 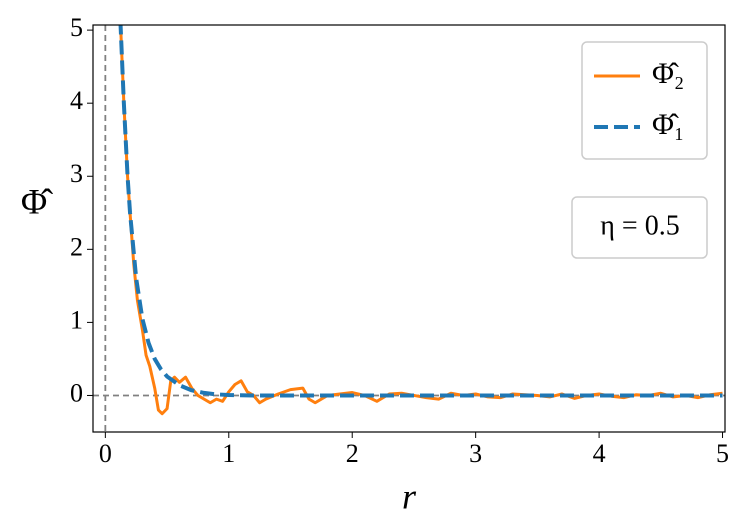 I want to click on legend-label: Φ̂₂, so click(x=668, y=73).